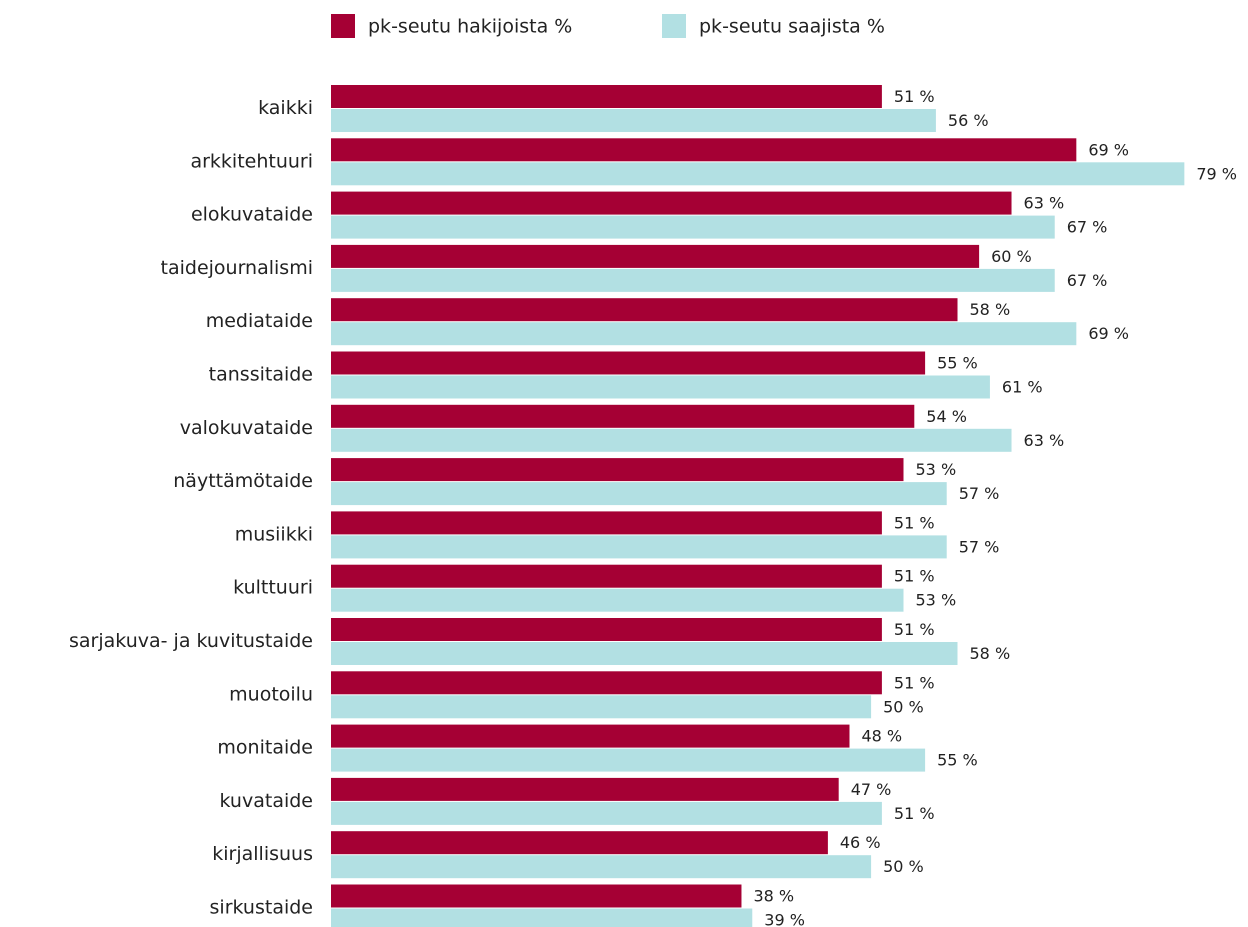 This screenshot has width=1248, height=927. Describe the element at coordinates (261, 375) in the screenshot. I see `category-label: tanssitaide` at that location.